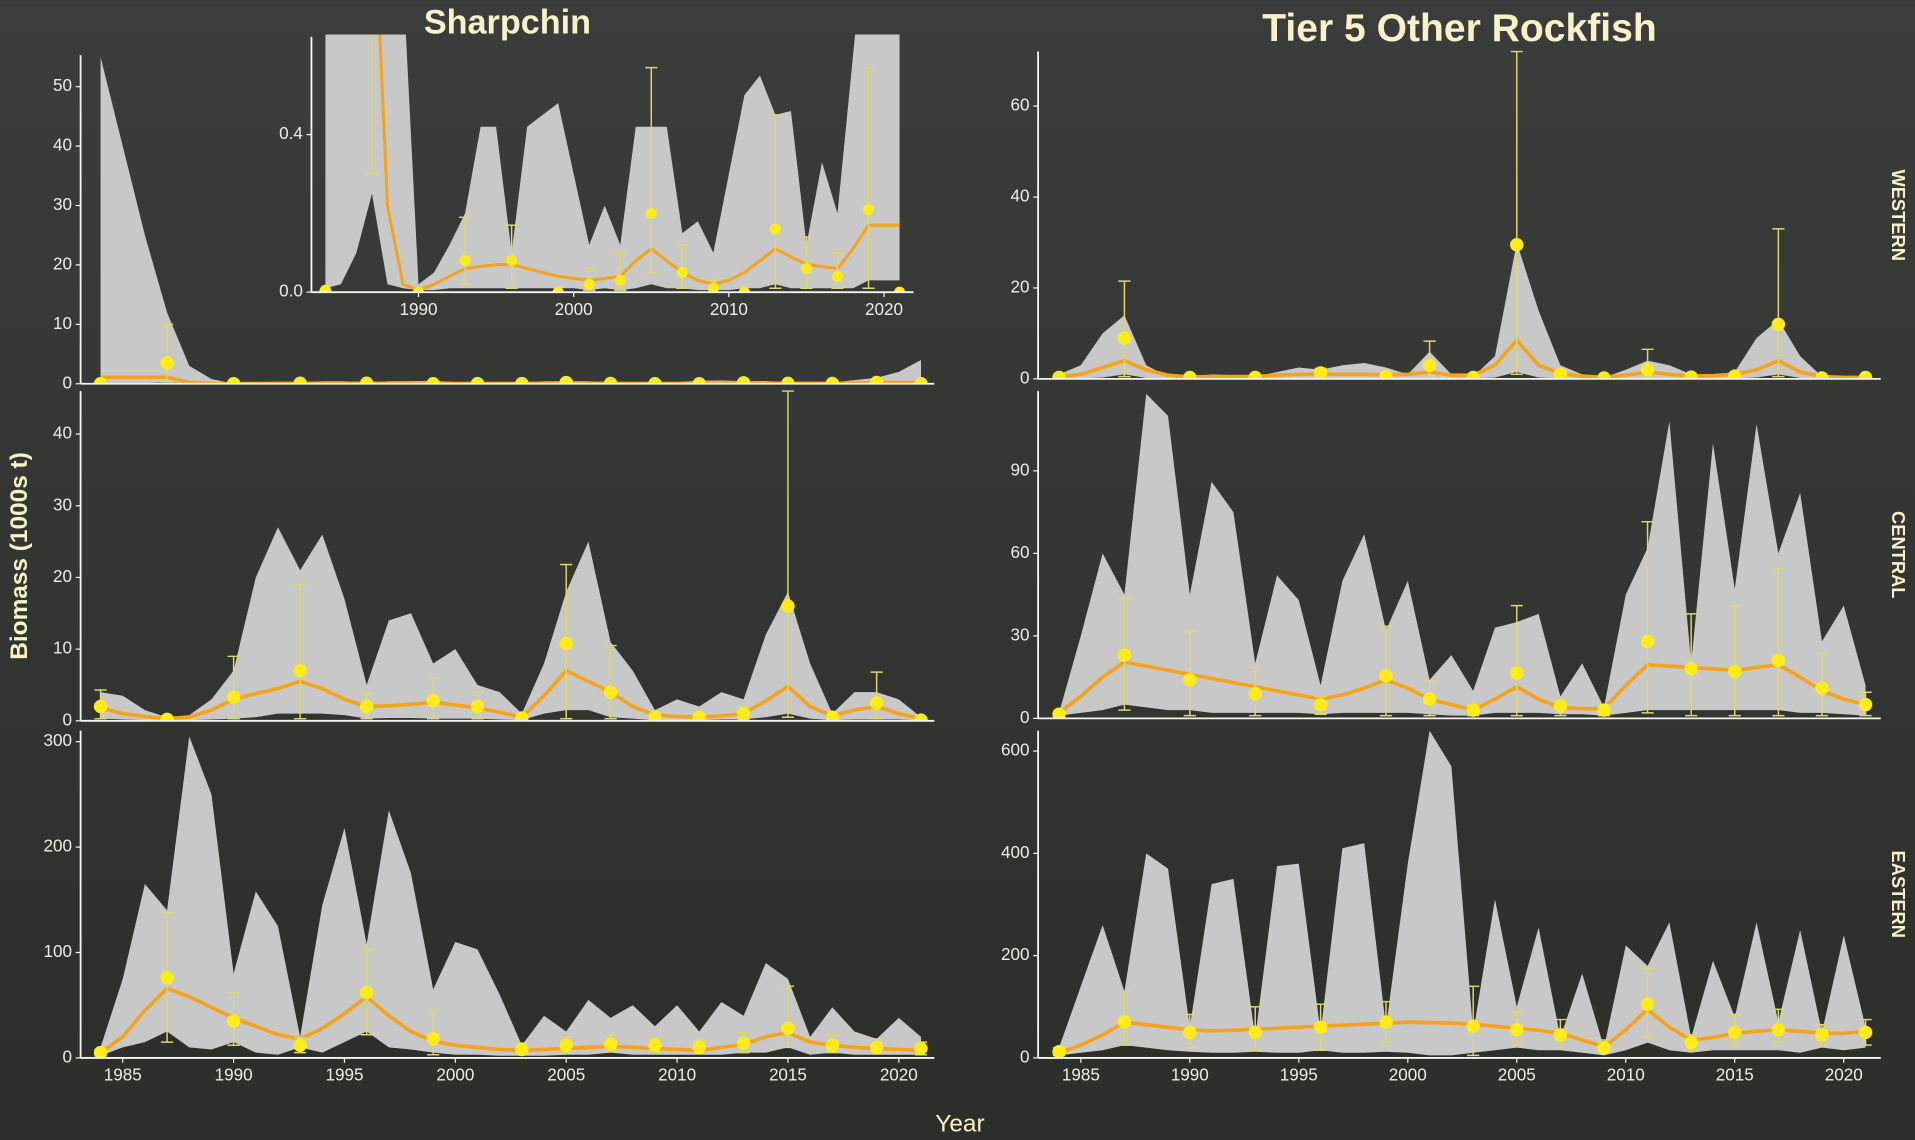 The height and width of the screenshot is (1140, 1915). Describe the element at coordinates (574, 309) in the screenshot. I see `x-tick-label: 2000` at that location.